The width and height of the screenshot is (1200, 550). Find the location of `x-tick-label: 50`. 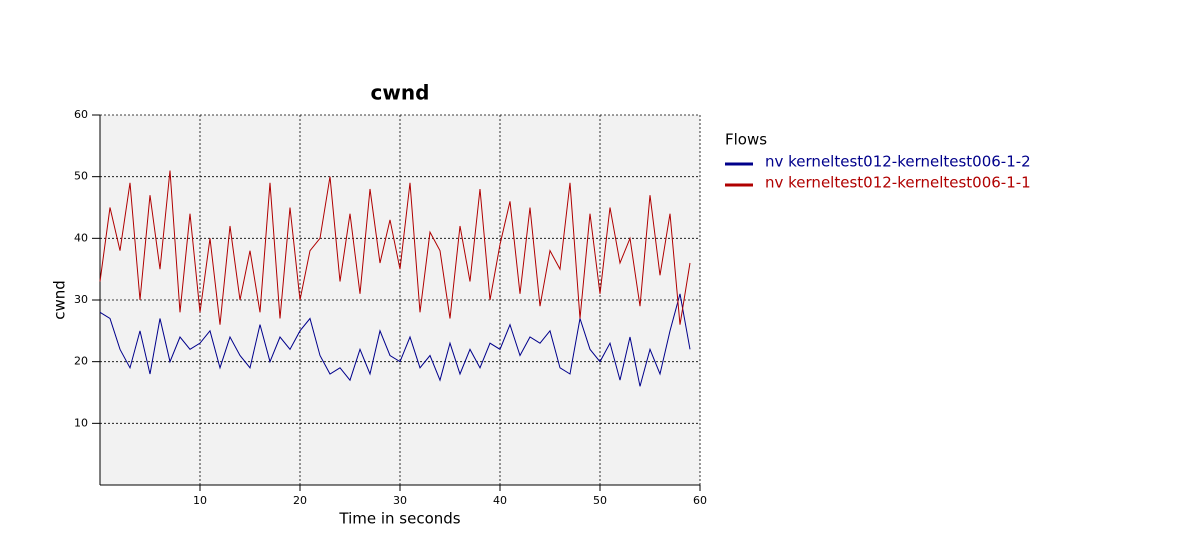

x-tick-label: 50 is located at coordinates (600, 500).